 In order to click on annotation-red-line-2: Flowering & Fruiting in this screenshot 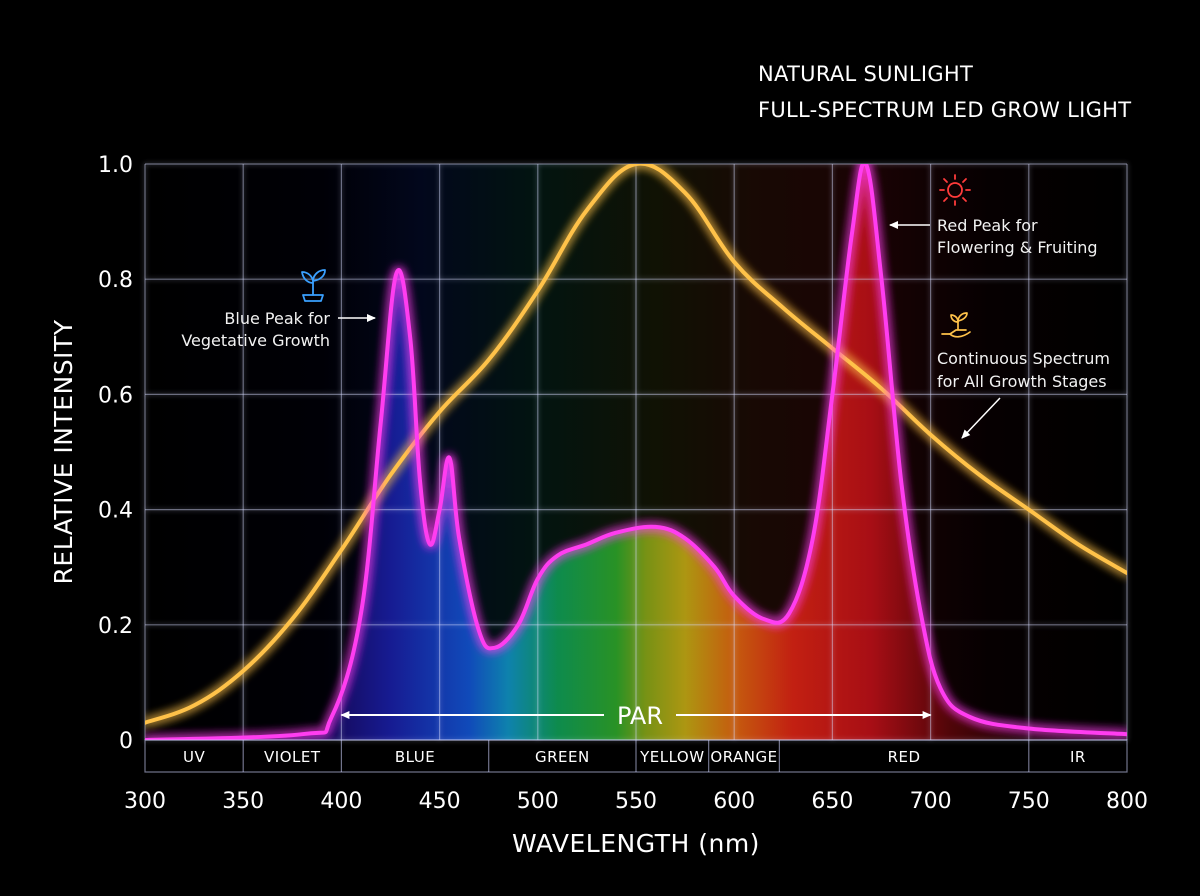, I will do `click(1017, 247)`.